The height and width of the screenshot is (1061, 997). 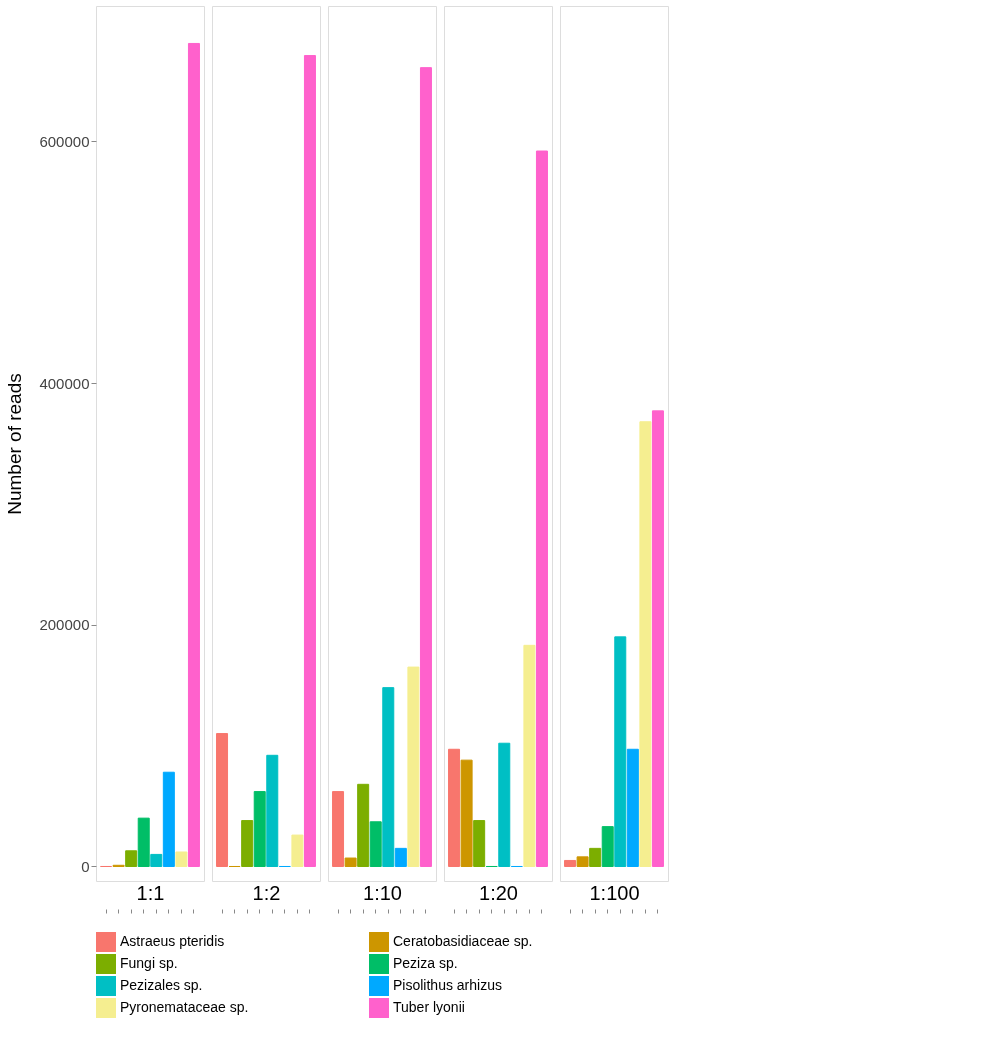 What do you see at coordinates (85, 866) in the screenshot?
I see `y-tick-label: 0` at bounding box center [85, 866].